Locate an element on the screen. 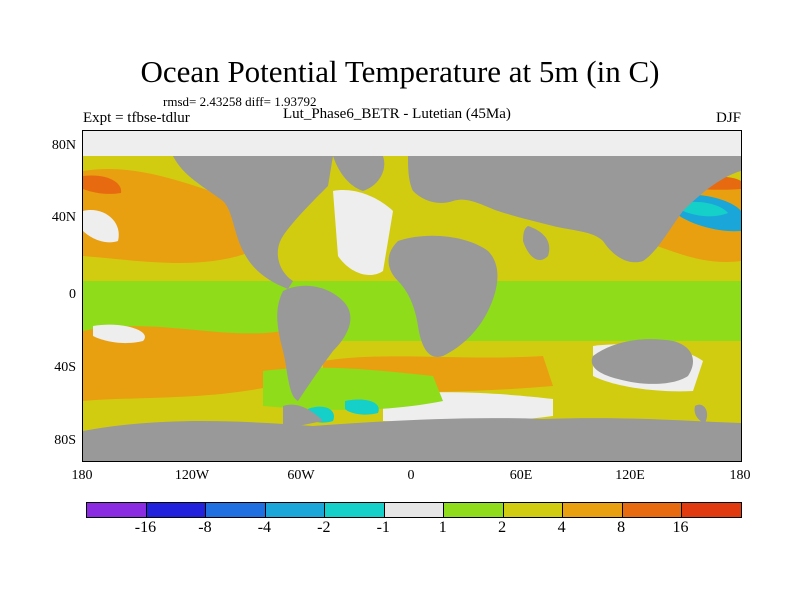 This screenshot has width=800, height=600. lon-label-0: 0 is located at coordinates (411, 475).